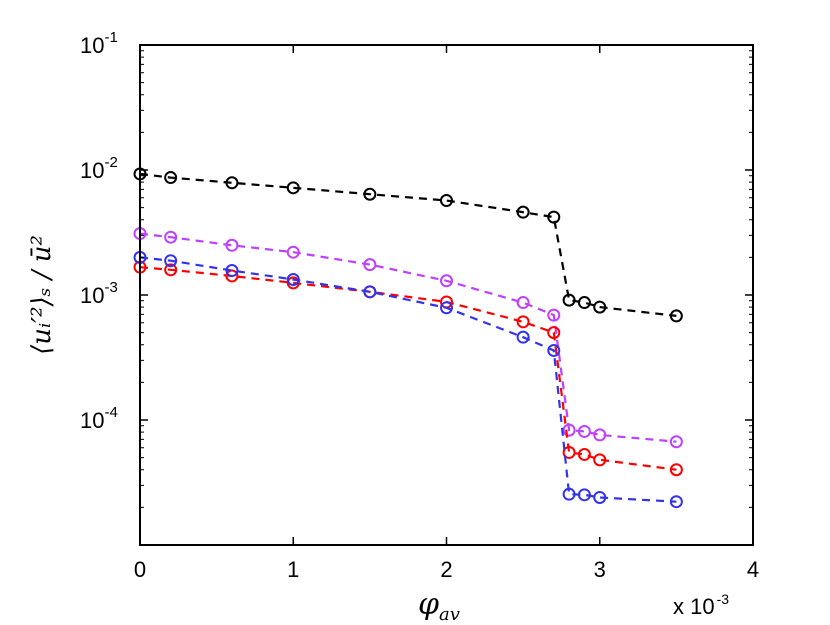 This screenshot has height=625, width=830. I want to click on y-tick-label-3: 10⁻¹, so click(99, 43).